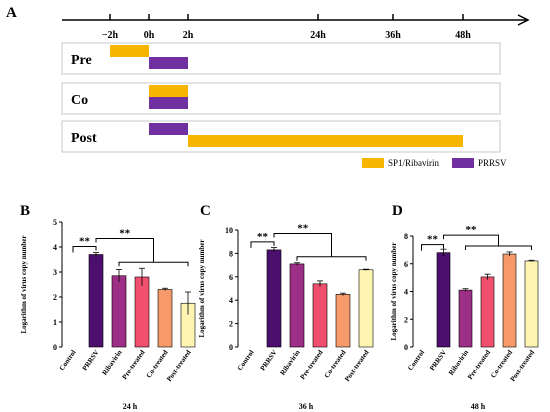 Image resolution: width=550 pixels, height=412 pixels. I want to click on panel-time-caption: 36 h, so click(306, 406).